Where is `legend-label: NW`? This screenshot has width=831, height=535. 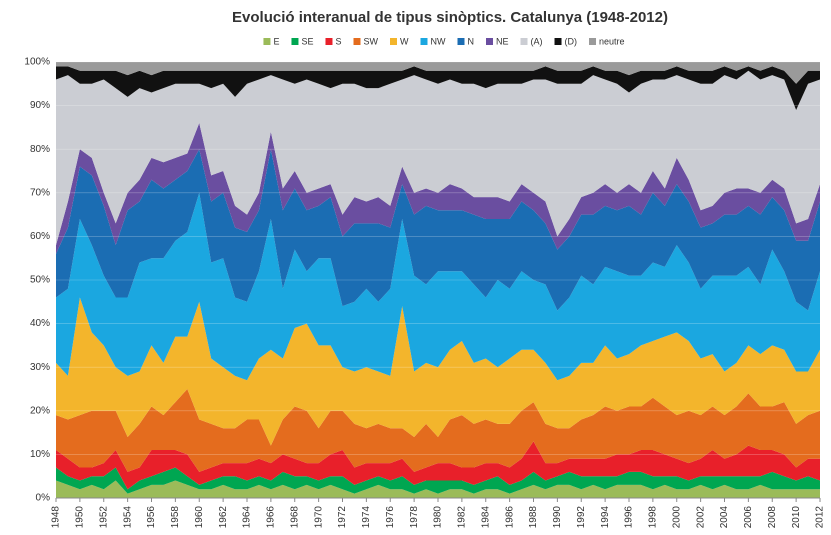
legend-label: NW is located at coordinates (438, 41).